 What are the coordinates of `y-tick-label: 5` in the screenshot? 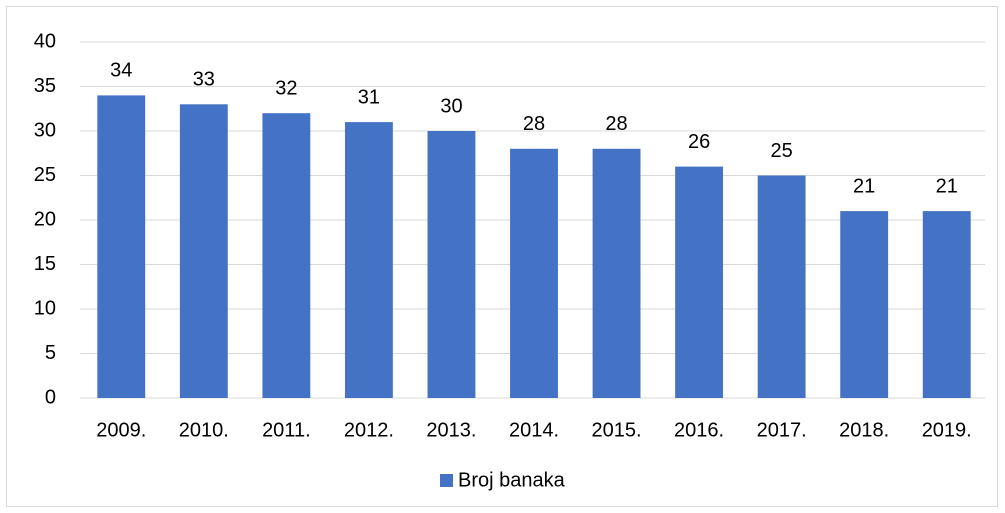 It's located at (50, 353).